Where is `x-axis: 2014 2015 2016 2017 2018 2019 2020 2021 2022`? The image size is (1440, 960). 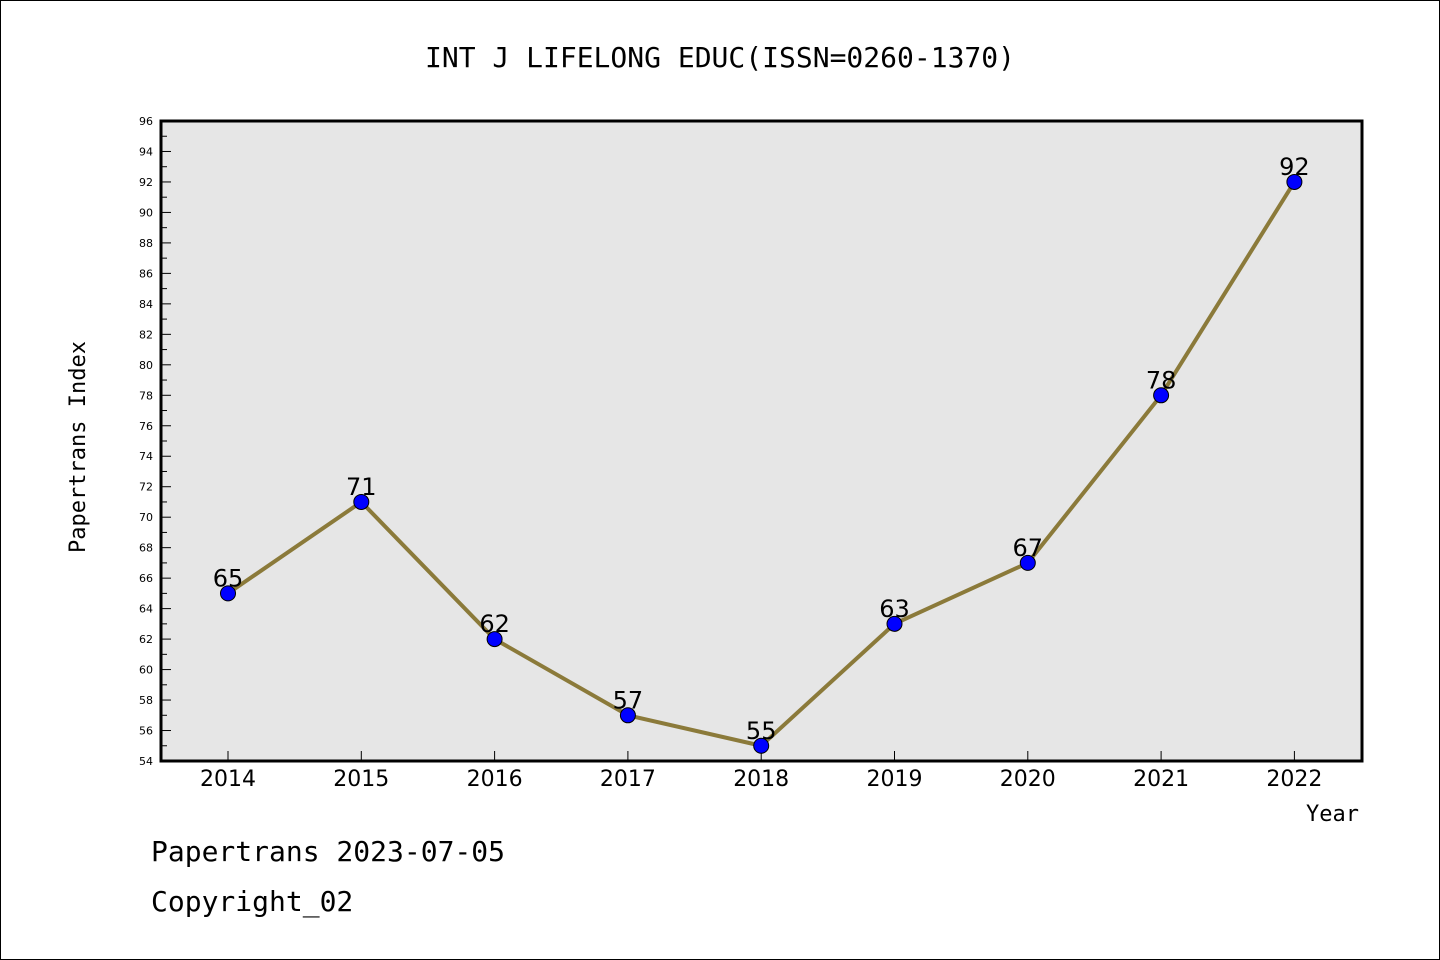 x-axis: 2014 2015 2016 2017 2018 2019 2020 2021 2022 is located at coordinates (761, 771).